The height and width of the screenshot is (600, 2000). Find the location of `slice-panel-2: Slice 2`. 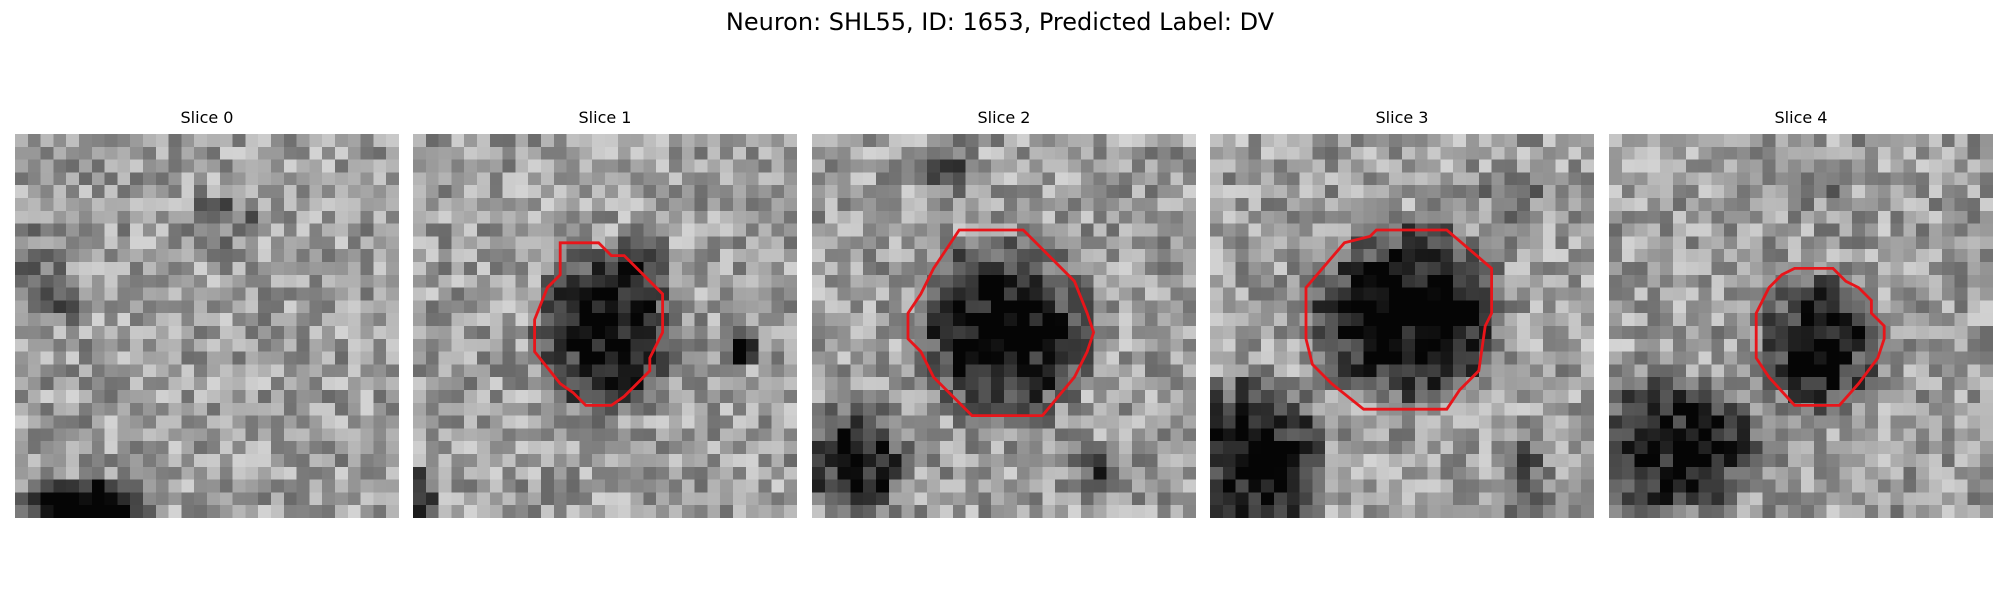

slice-panel-2: Slice 2 is located at coordinates (1004, 313).